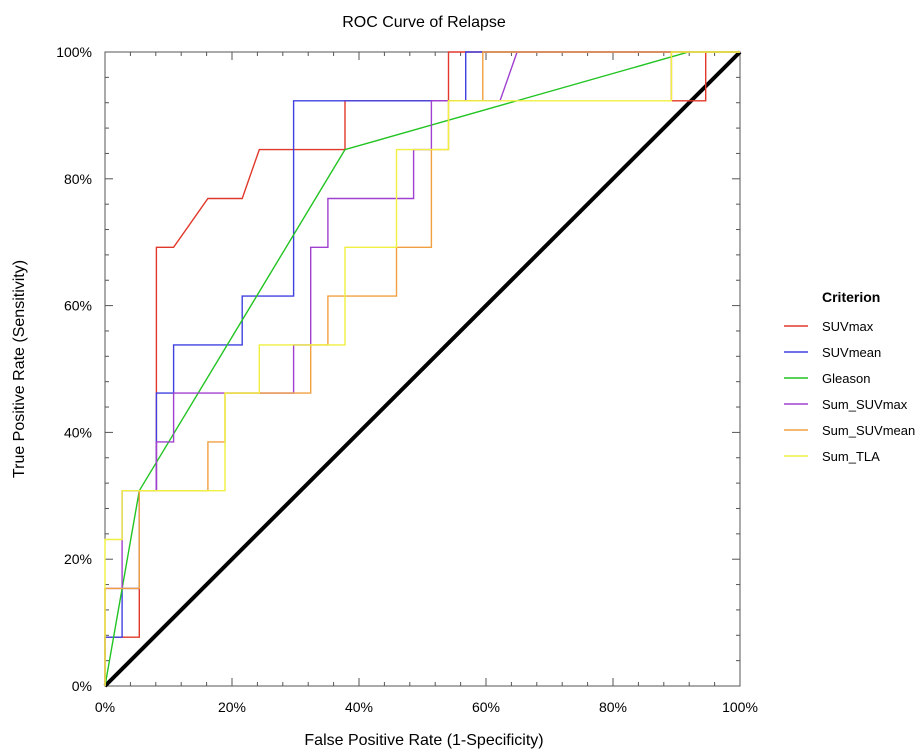 The width and height of the screenshot is (921, 755). I want to click on y-tick-label: 40%, so click(78, 432).